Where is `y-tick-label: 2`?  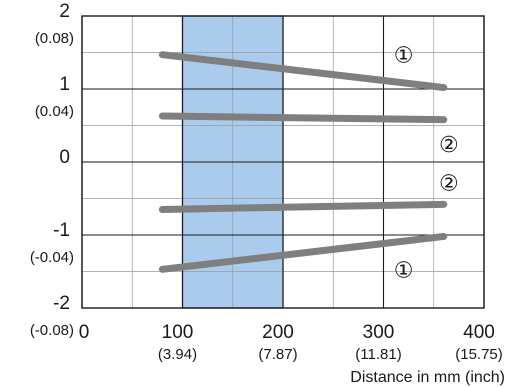
y-tick-label: 2 is located at coordinates (64, 11).